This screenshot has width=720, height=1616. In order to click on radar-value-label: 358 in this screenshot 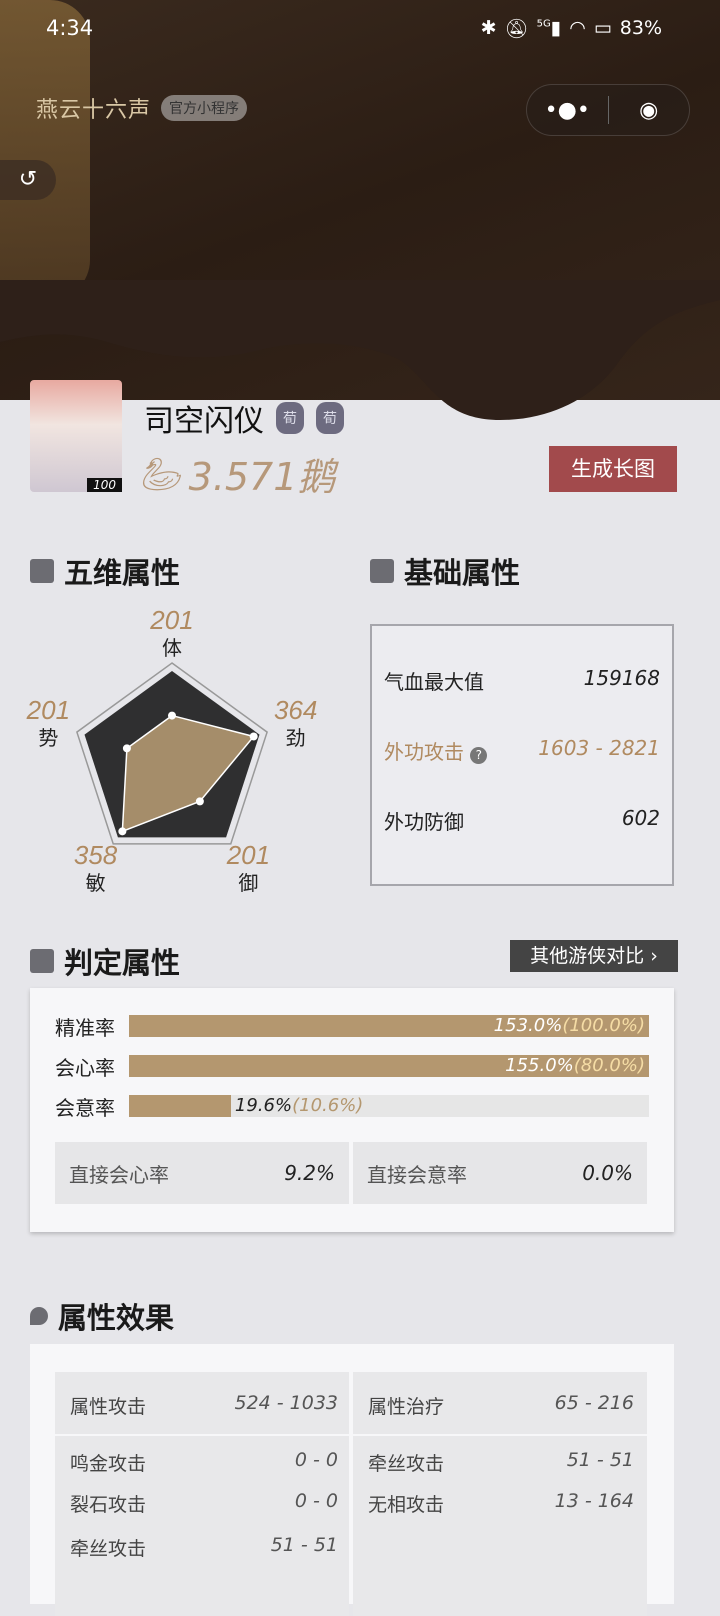, I will do `click(96, 855)`.